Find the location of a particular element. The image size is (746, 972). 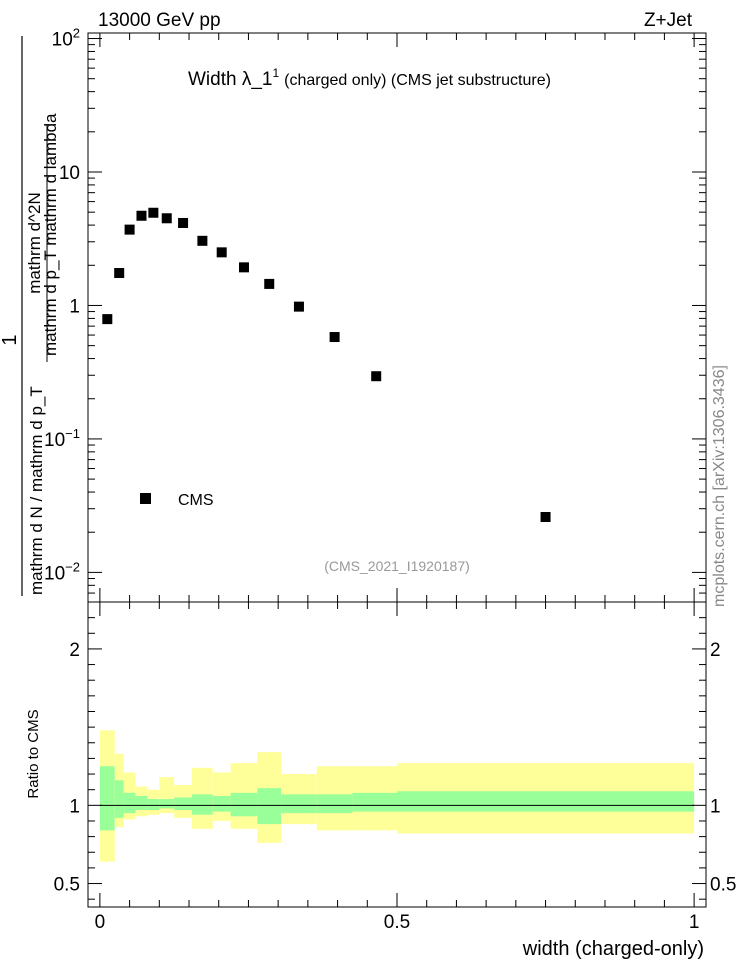

ratio-x-tick-label: 0 is located at coordinates (100, 922).